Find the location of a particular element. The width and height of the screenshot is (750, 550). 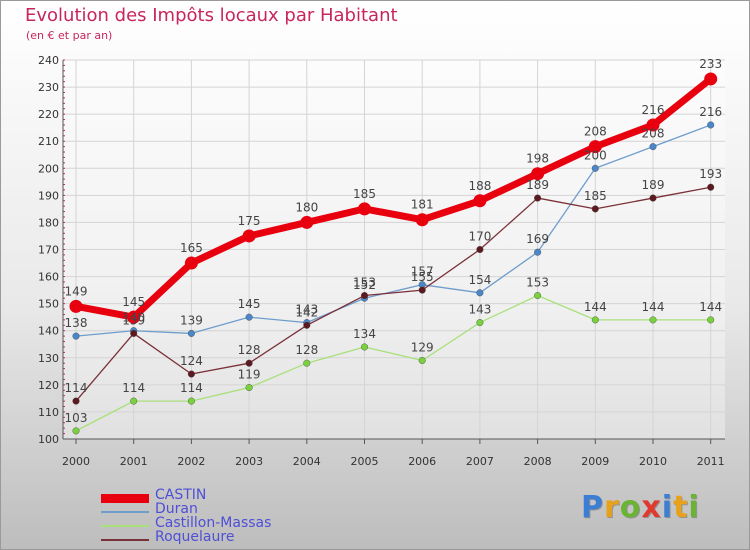

data-label-castillon-massas: 114 is located at coordinates (133, 388).